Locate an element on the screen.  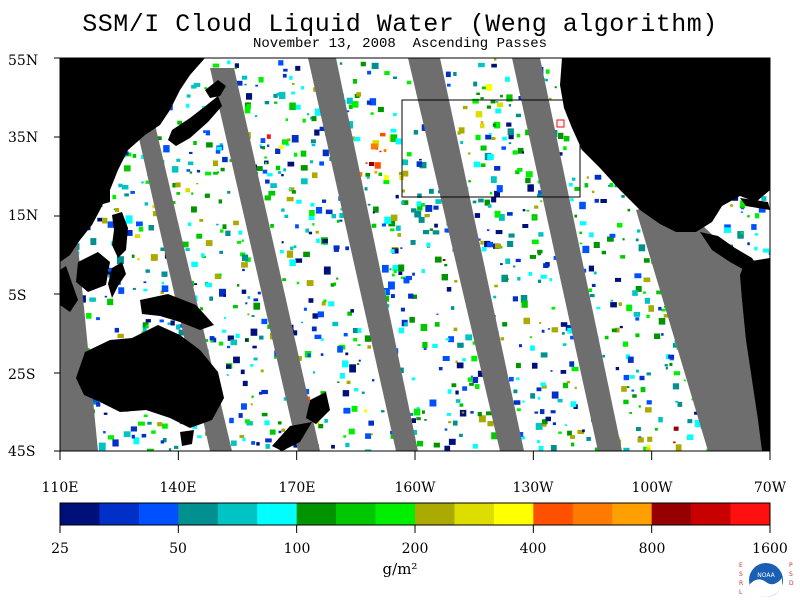
sulawesi is located at coordinates (117, 280).